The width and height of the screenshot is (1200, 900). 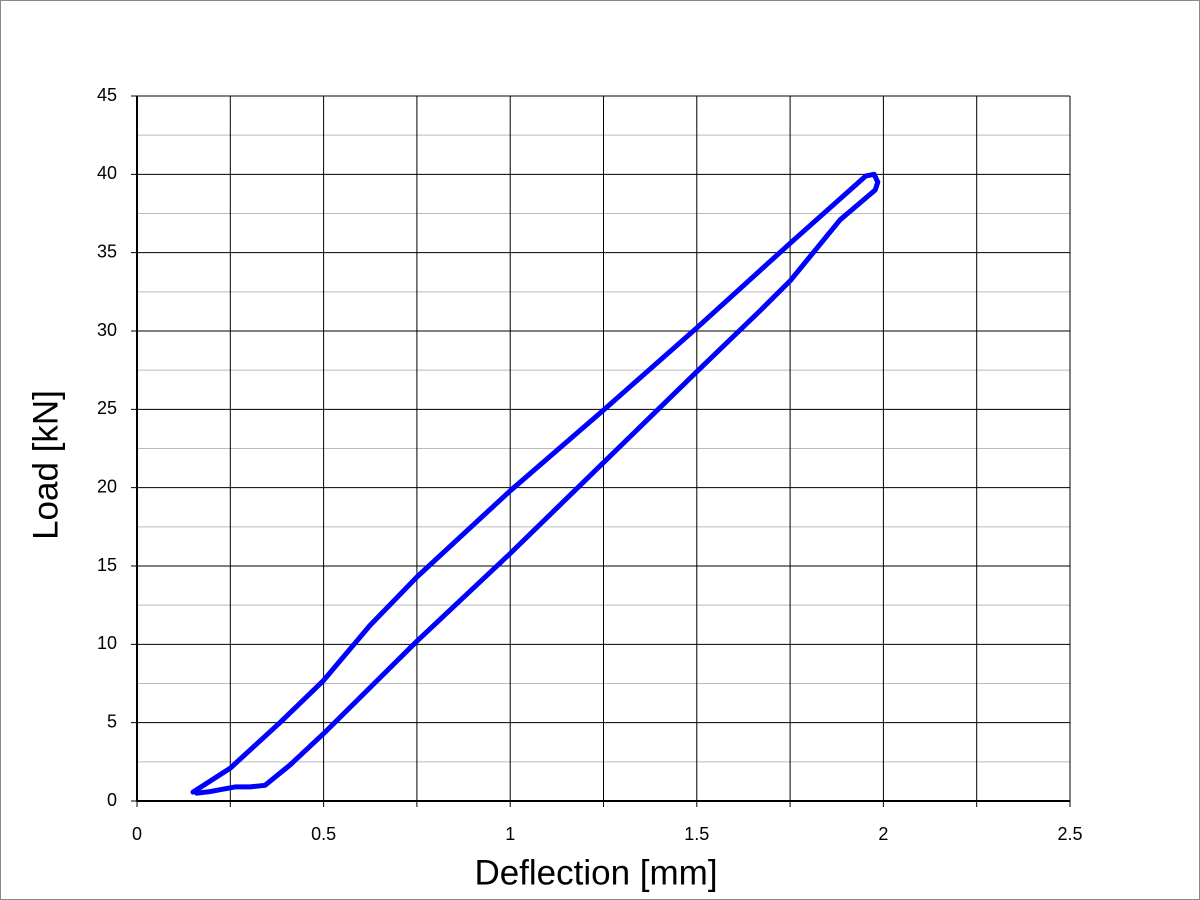 What do you see at coordinates (1069, 834) in the screenshot?
I see `x-tick-label: 2.5` at bounding box center [1069, 834].